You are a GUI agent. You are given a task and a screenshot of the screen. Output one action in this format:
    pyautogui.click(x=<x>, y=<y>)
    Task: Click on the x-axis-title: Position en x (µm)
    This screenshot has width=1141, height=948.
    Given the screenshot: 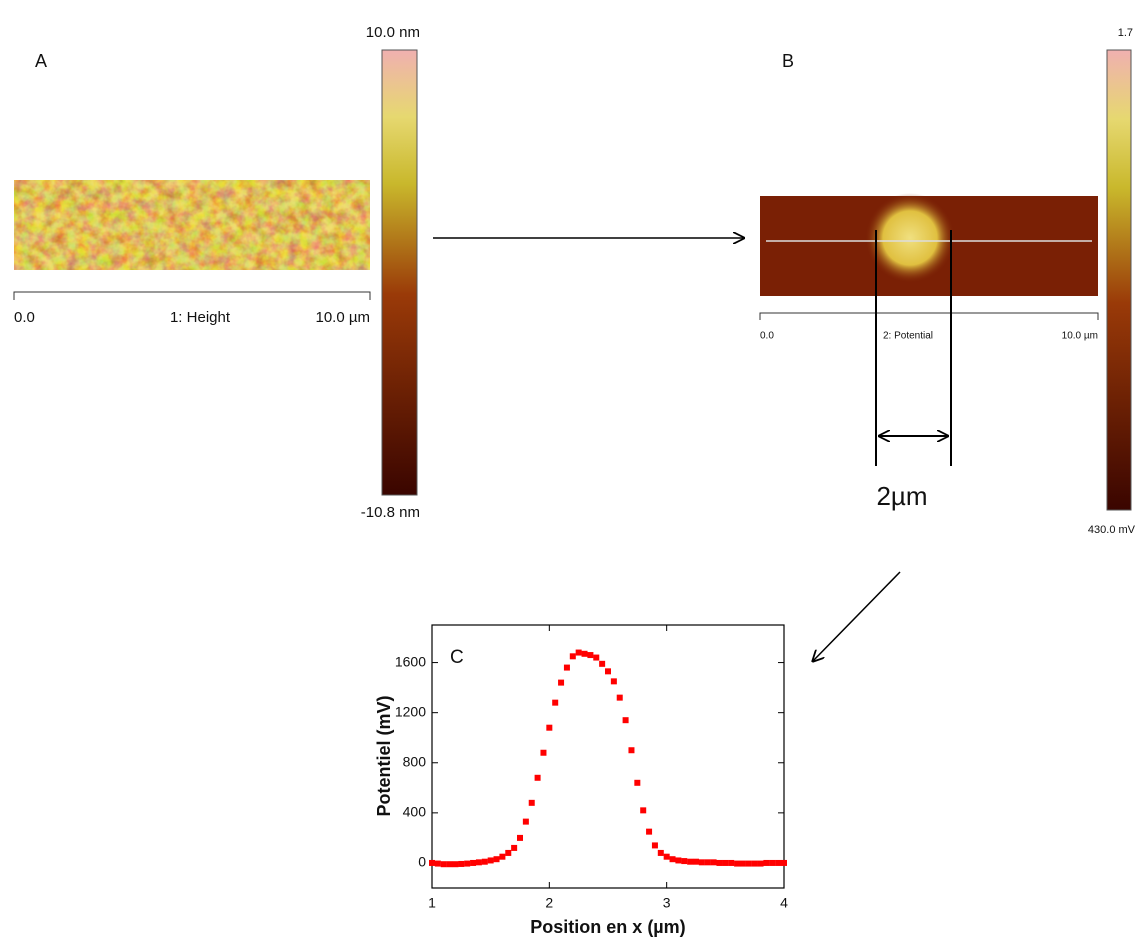 What is the action you would take?
    pyautogui.click(x=607, y=927)
    